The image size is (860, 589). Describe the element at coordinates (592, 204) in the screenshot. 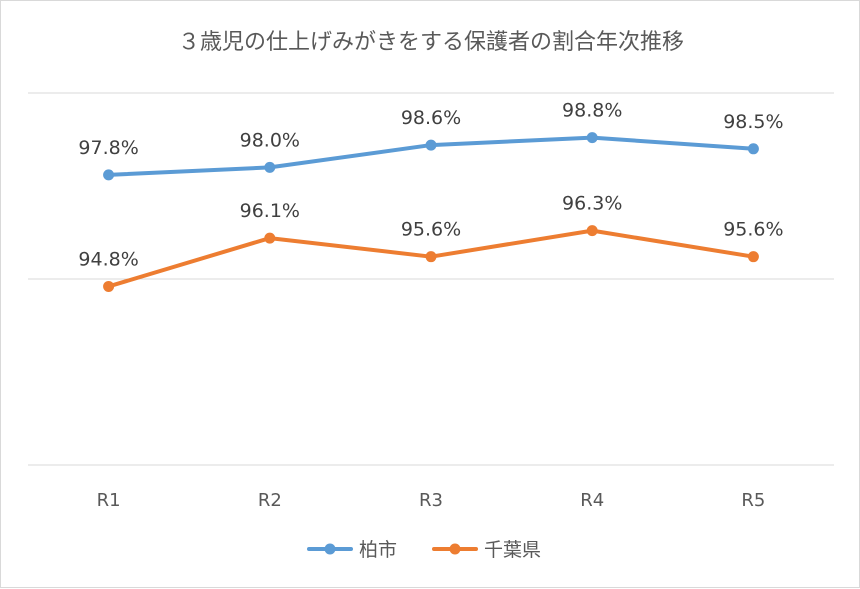

I see `data-label: 96.3%` at that location.